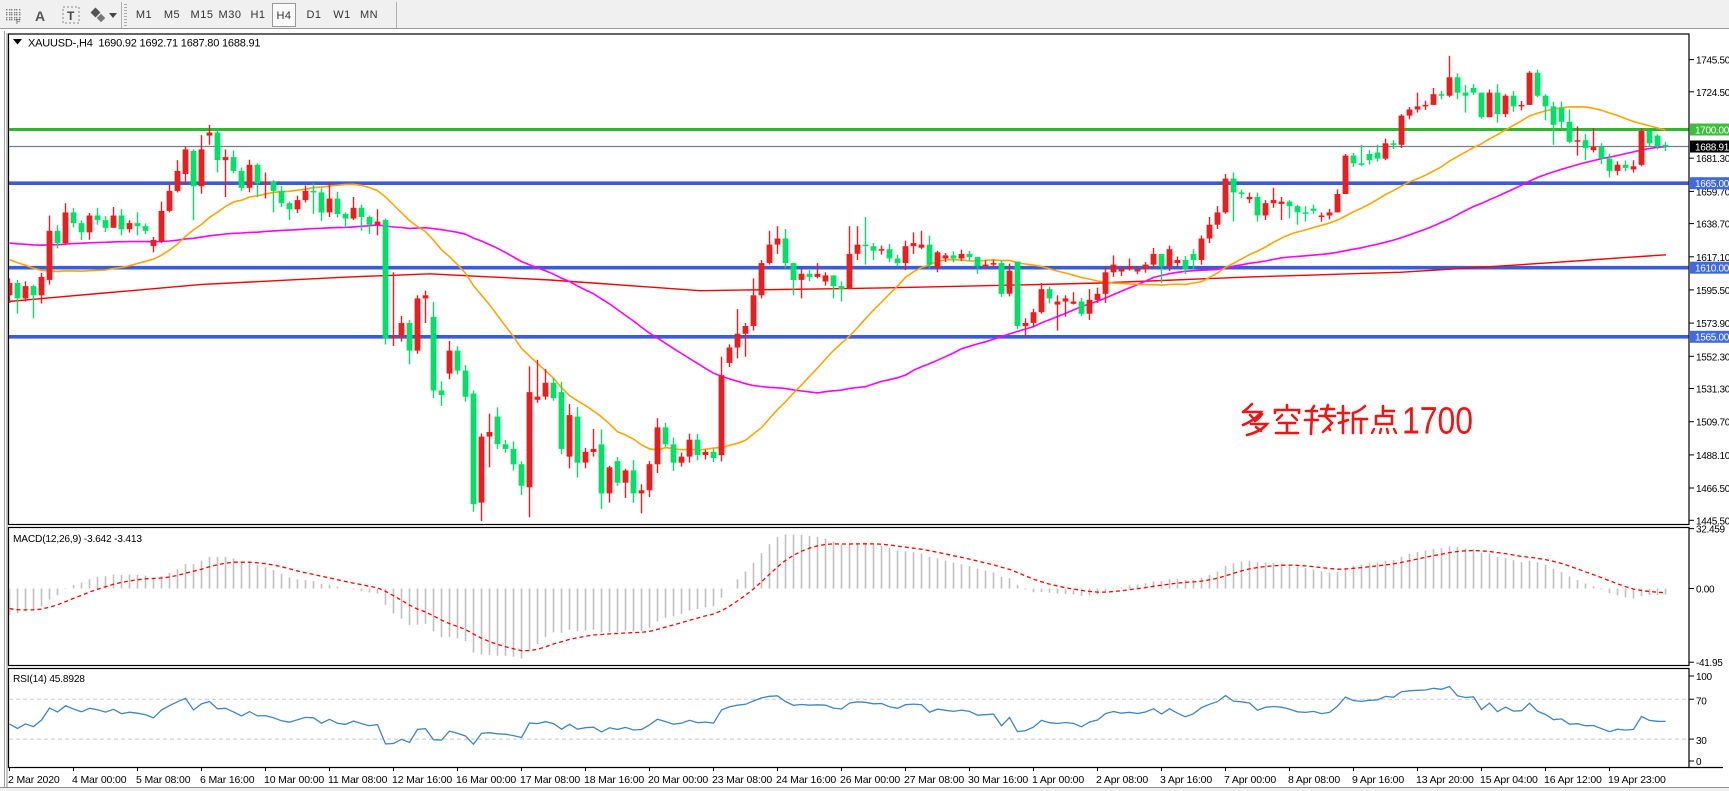 This screenshot has height=791, width=1729. I want to click on svg-text: 1 Apr 00:00, so click(1058, 780).